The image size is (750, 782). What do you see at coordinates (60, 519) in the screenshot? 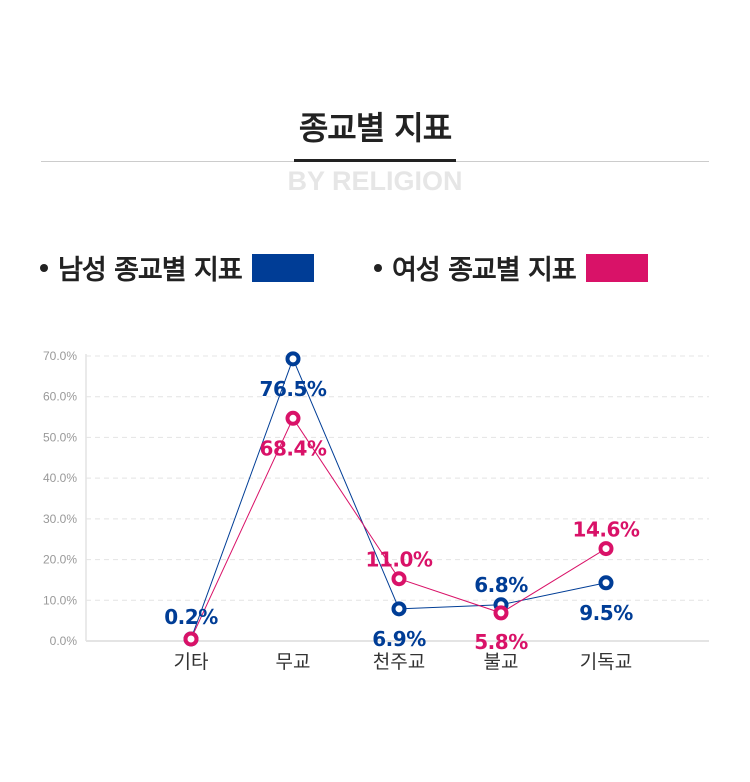
I see `y-tick-label: 30.0%` at bounding box center [60, 519].